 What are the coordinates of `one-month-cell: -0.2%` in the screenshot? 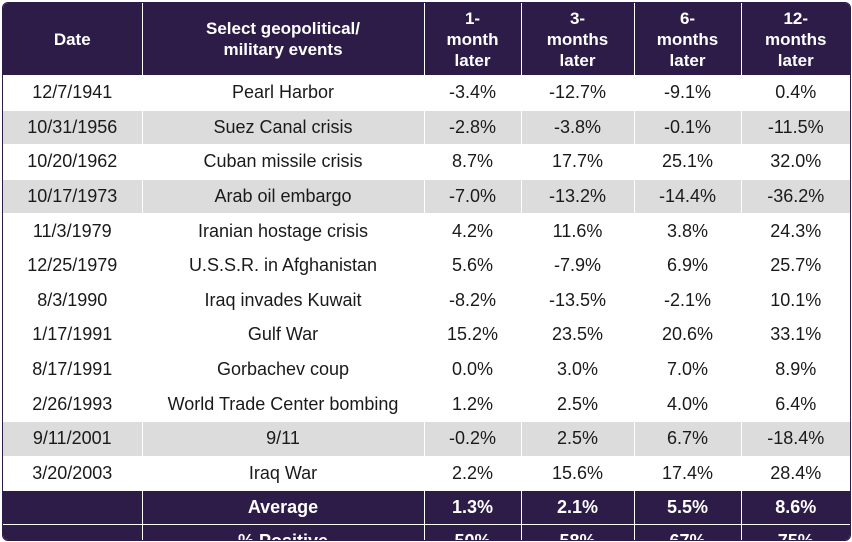 It's located at (472, 438).